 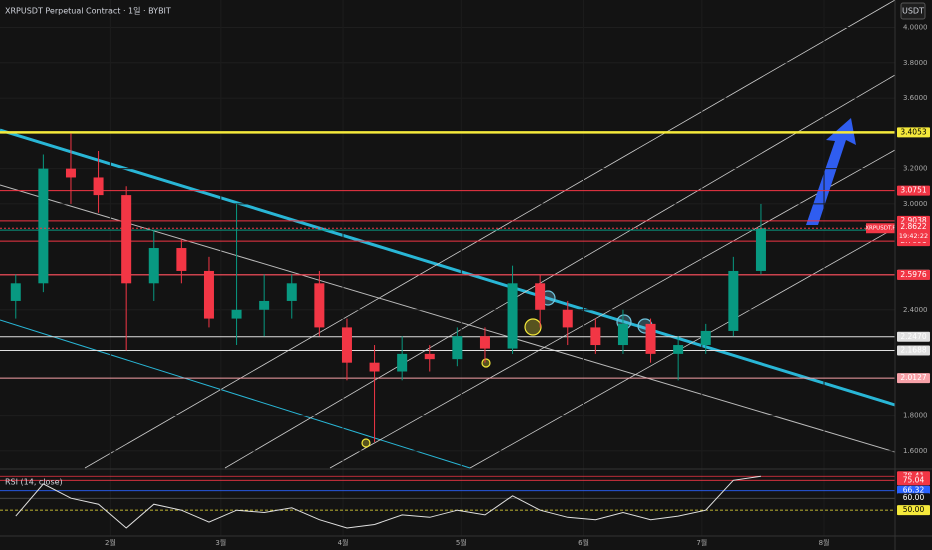 I want to click on last-price-box, so click(x=913, y=232).